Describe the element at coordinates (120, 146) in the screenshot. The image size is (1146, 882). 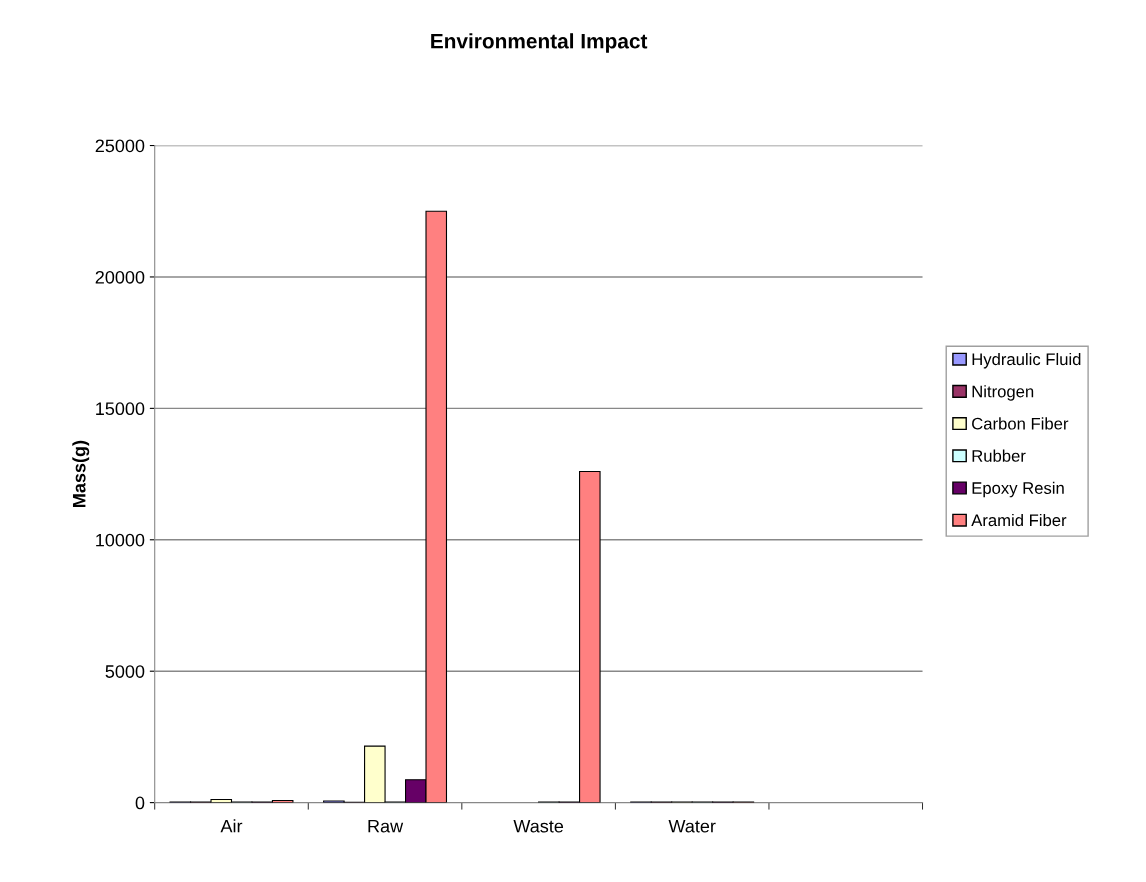
I see `y-tick-label: 25000` at that location.